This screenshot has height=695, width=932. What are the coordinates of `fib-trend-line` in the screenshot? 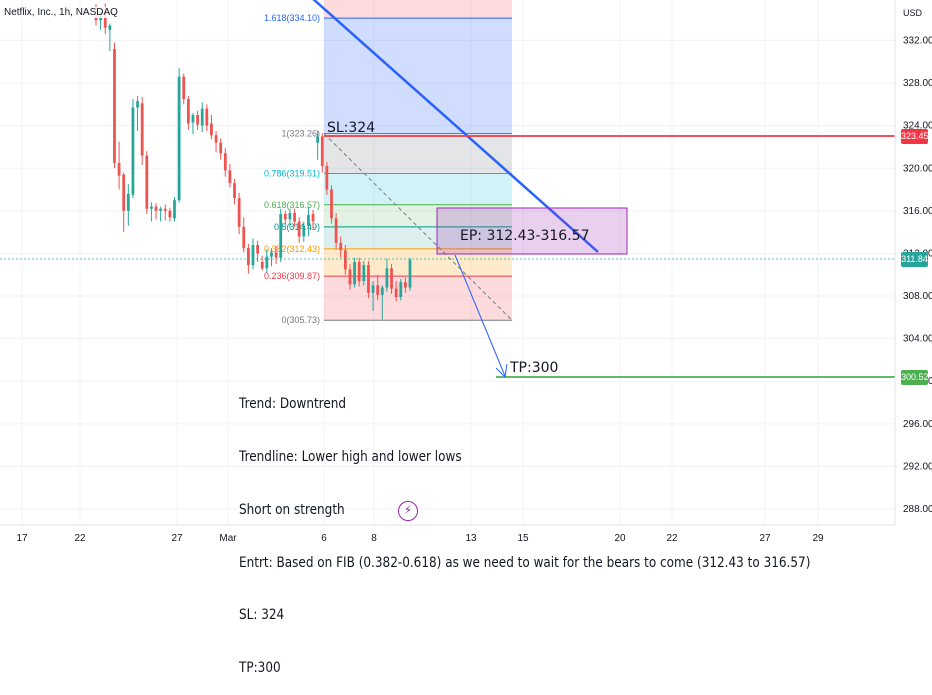 It's located at (418, 227).